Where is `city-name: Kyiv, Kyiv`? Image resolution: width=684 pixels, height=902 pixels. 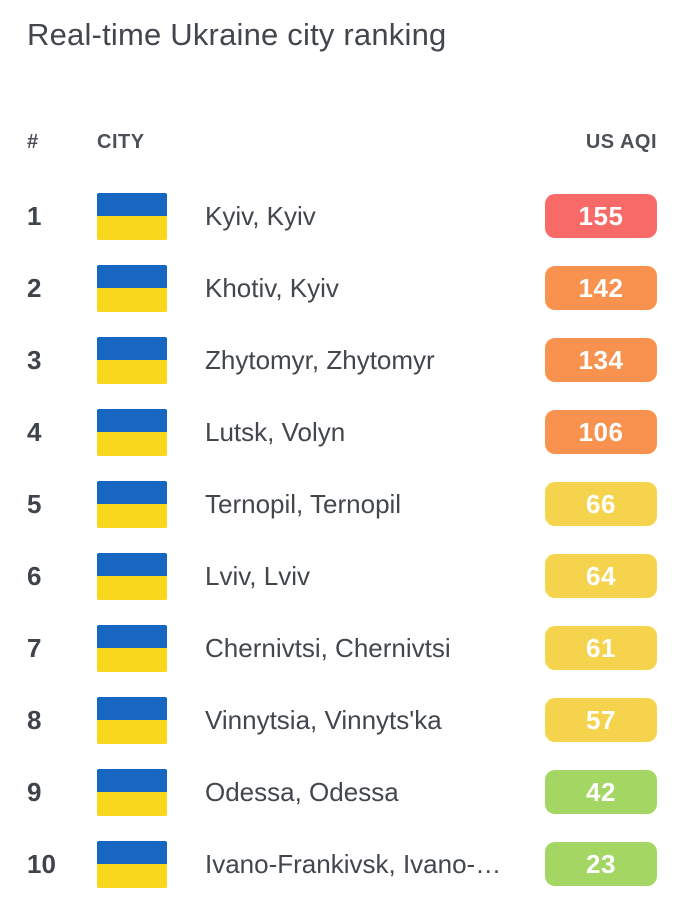 city-name: Kyiv, Kyiv is located at coordinates (260, 215).